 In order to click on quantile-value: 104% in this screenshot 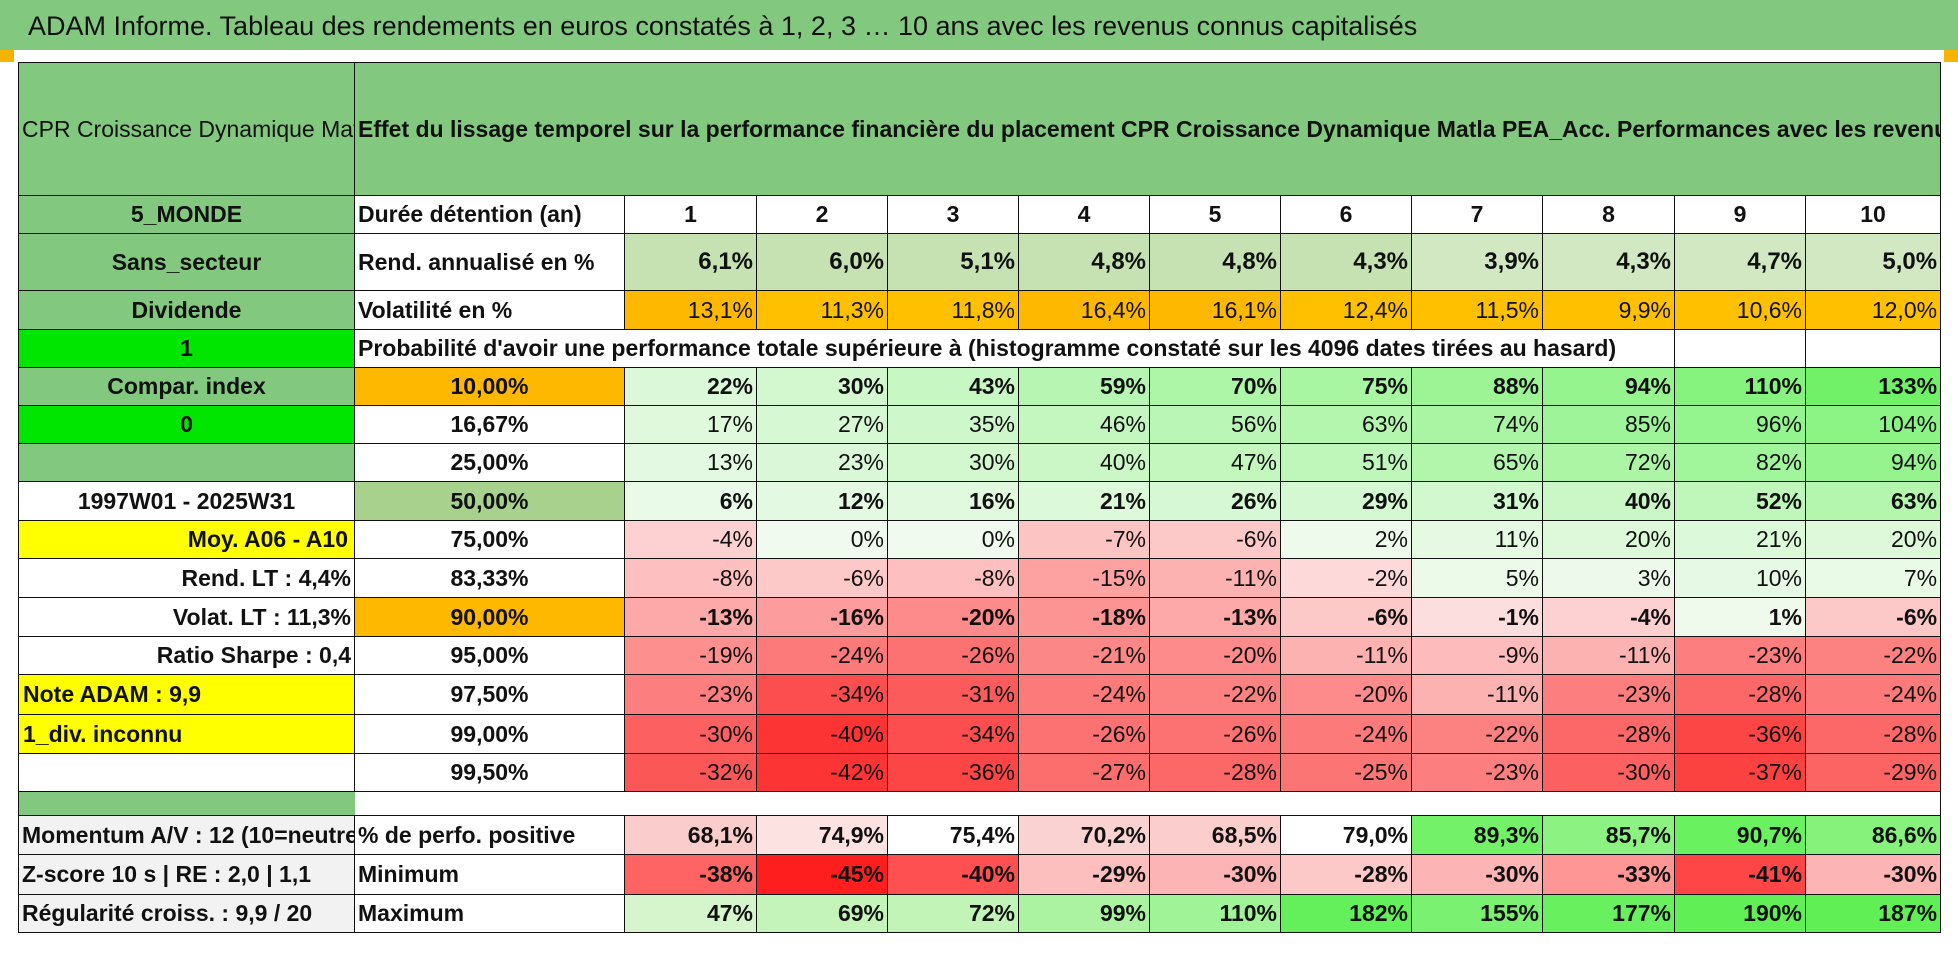, I will do `click(1873, 424)`.